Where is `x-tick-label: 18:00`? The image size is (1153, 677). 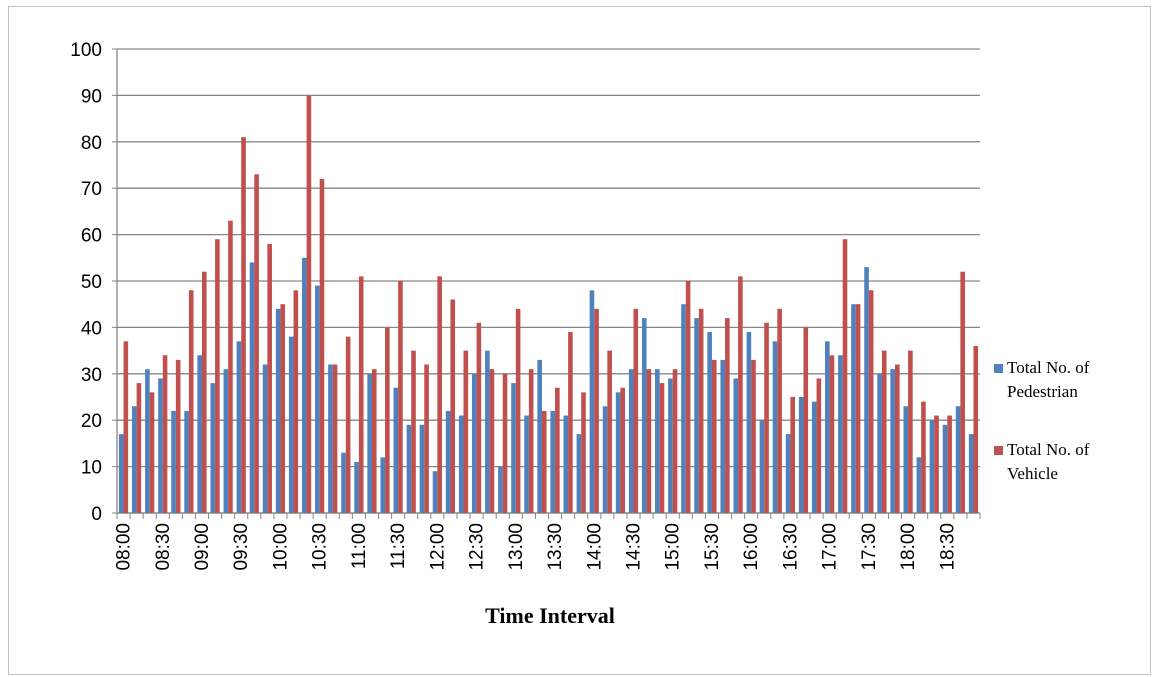
x-tick-label: 18:00 is located at coordinates (908, 547).